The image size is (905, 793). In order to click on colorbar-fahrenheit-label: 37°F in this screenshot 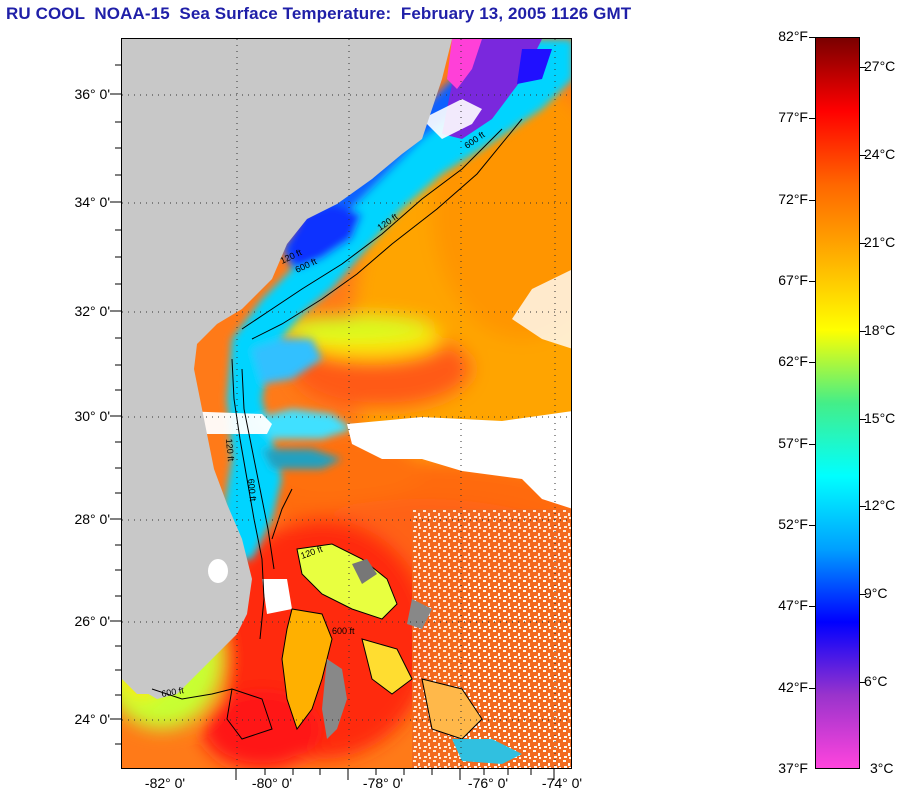, I will do `click(793, 768)`.